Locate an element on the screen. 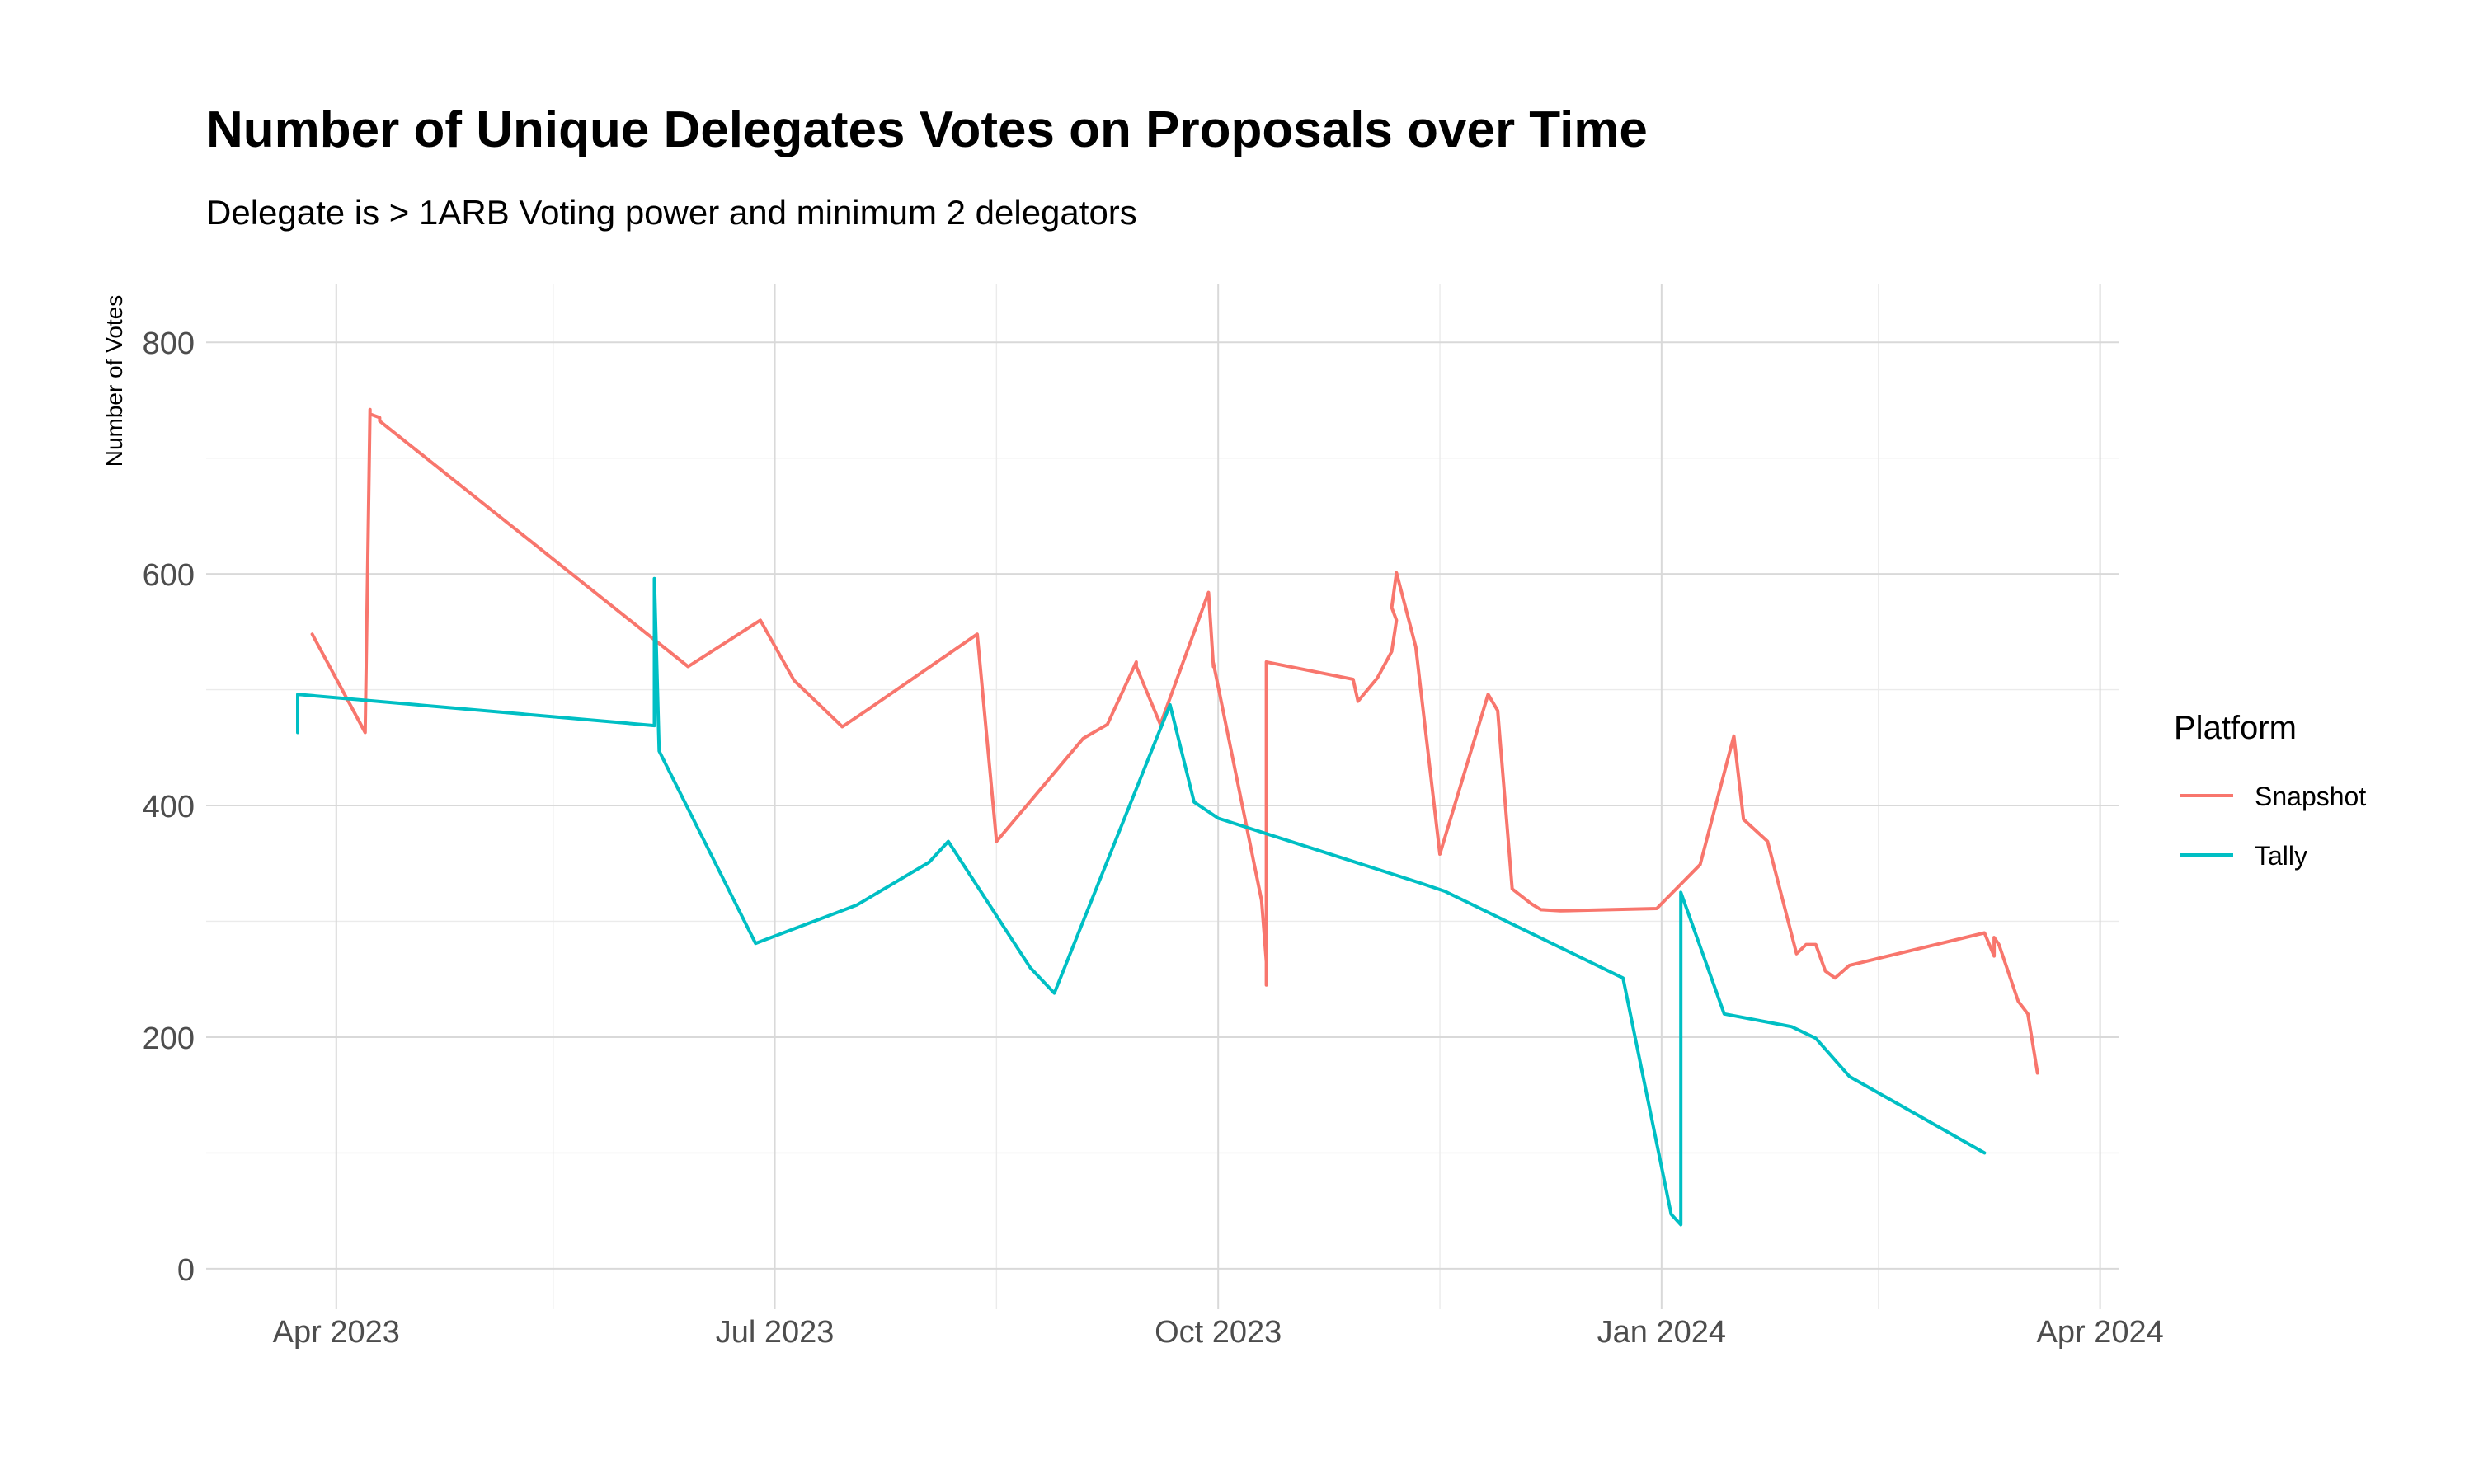 This screenshot has width=2474, height=1484. y-axis-tick-labels: 0 200 400 600 800 is located at coordinates (169, 807).